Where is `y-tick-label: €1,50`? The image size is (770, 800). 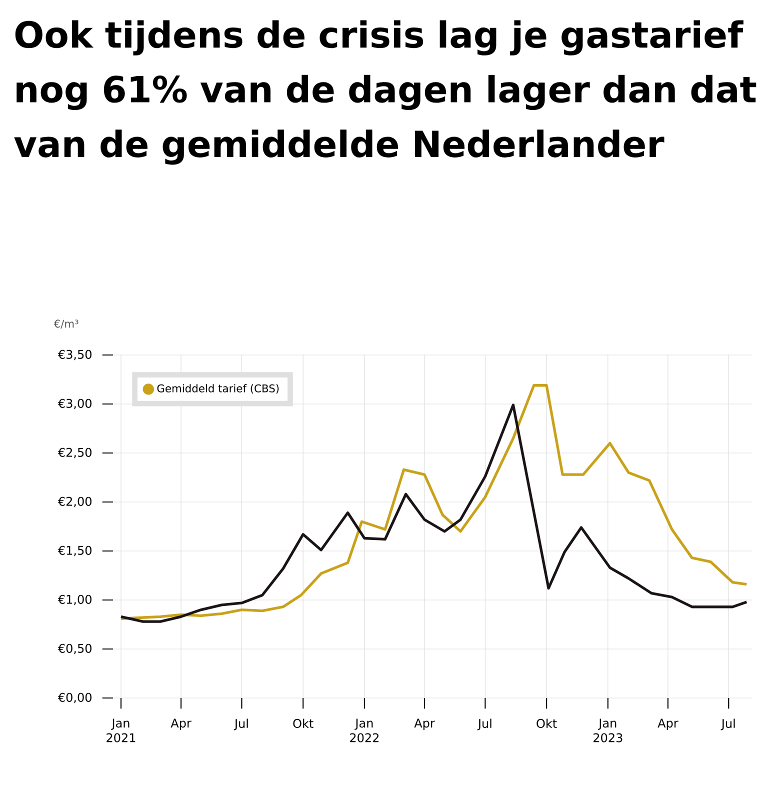 y-tick-label: €1,50 is located at coordinates (75, 551).